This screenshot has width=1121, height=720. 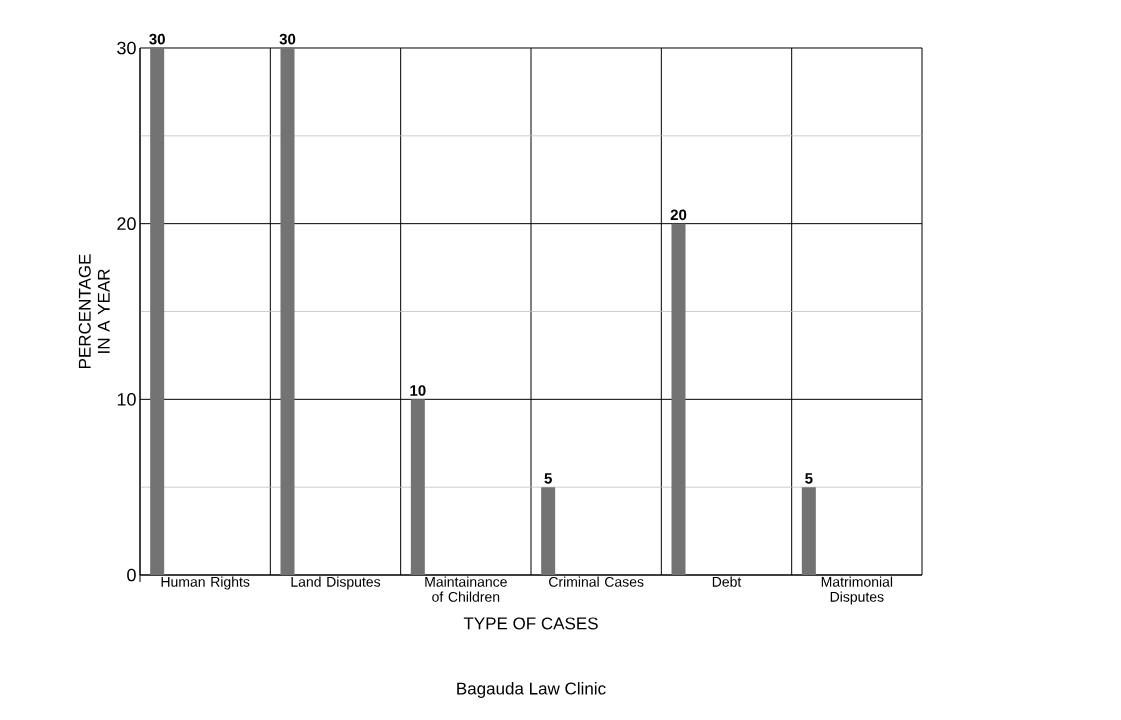 What do you see at coordinates (94, 311) in the screenshot?
I see `y-axis-title: PERCENTAGE IN A YEAR` at bounding box center [94, 311].